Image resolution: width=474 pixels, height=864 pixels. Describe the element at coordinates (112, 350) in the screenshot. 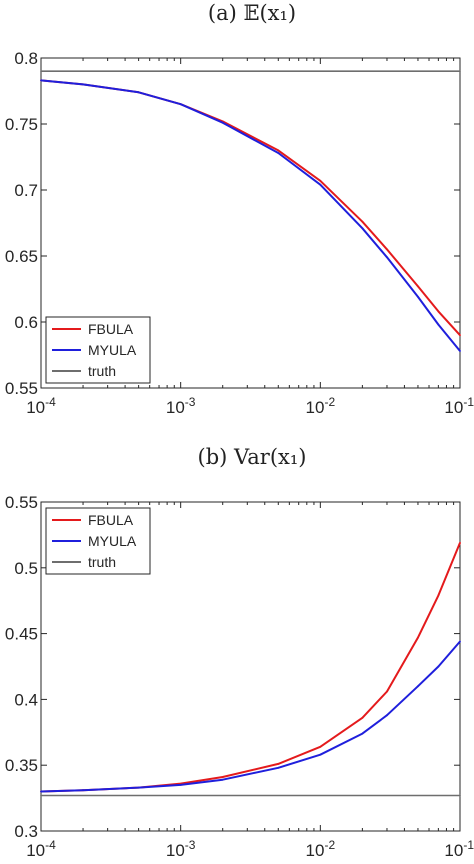

I see `panel-a-legend-label: MYULA` at that location.